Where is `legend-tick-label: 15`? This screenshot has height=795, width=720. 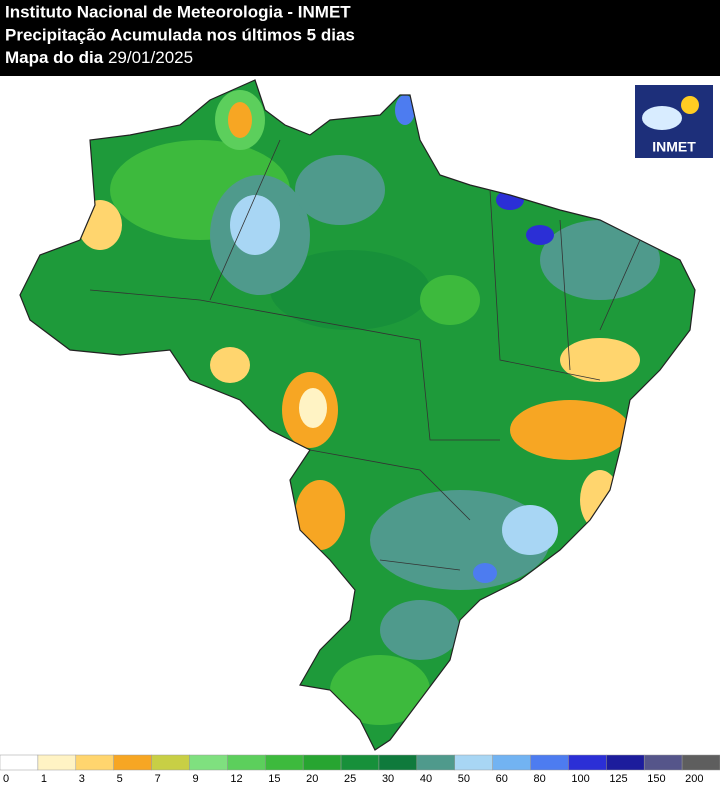
legend-tick-label: 15 is located at coordinates (274, 779).